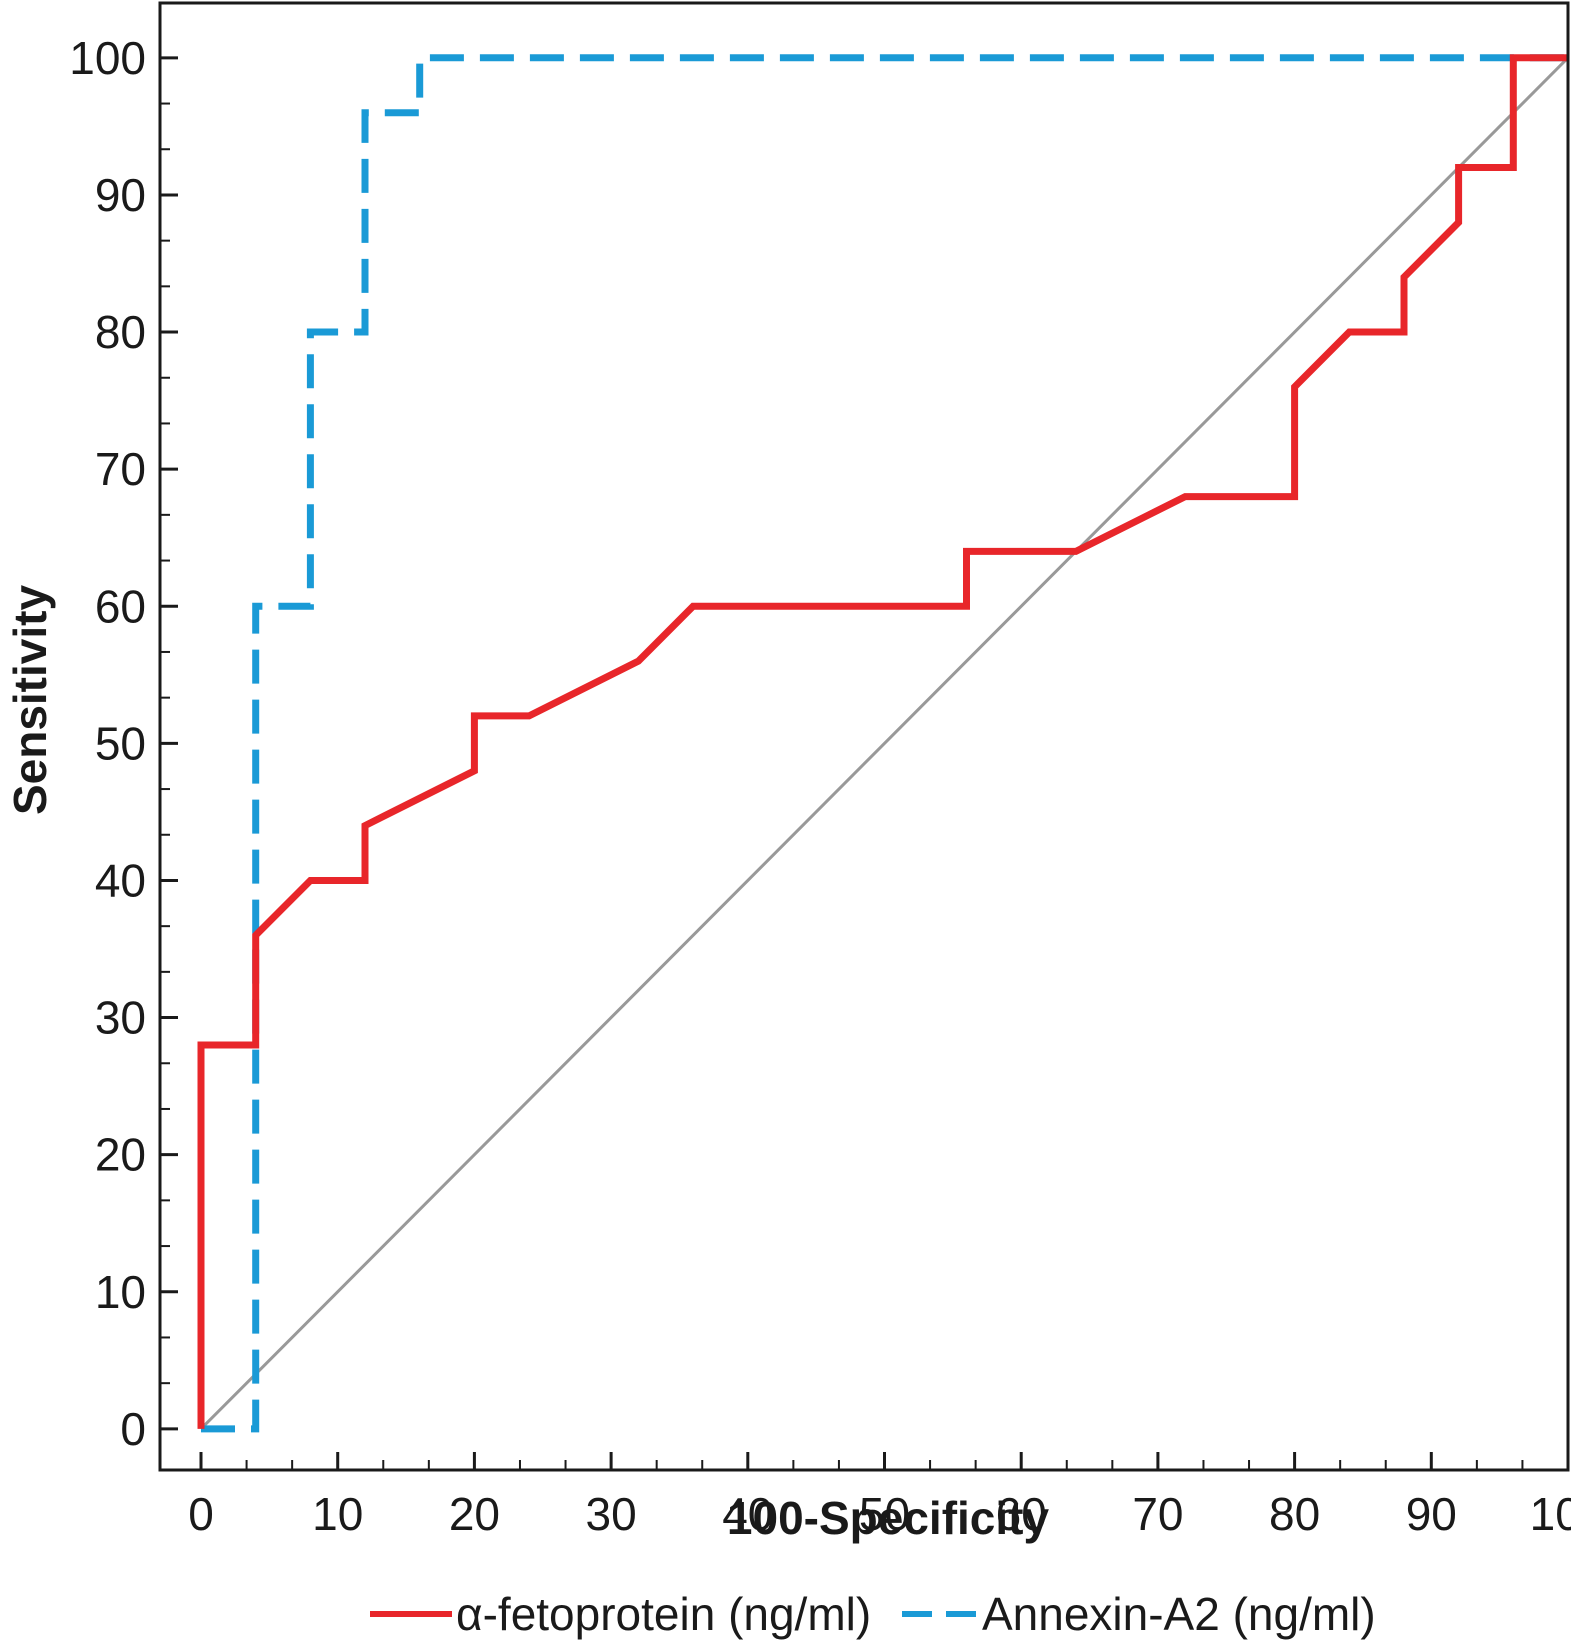 Image resolution: width=1571 pixels, height=1647 pixels. I want to click on legend: α-fetoprotein (ng/ml) Annexin-A2 (ng/ml), so click(873, 1614).